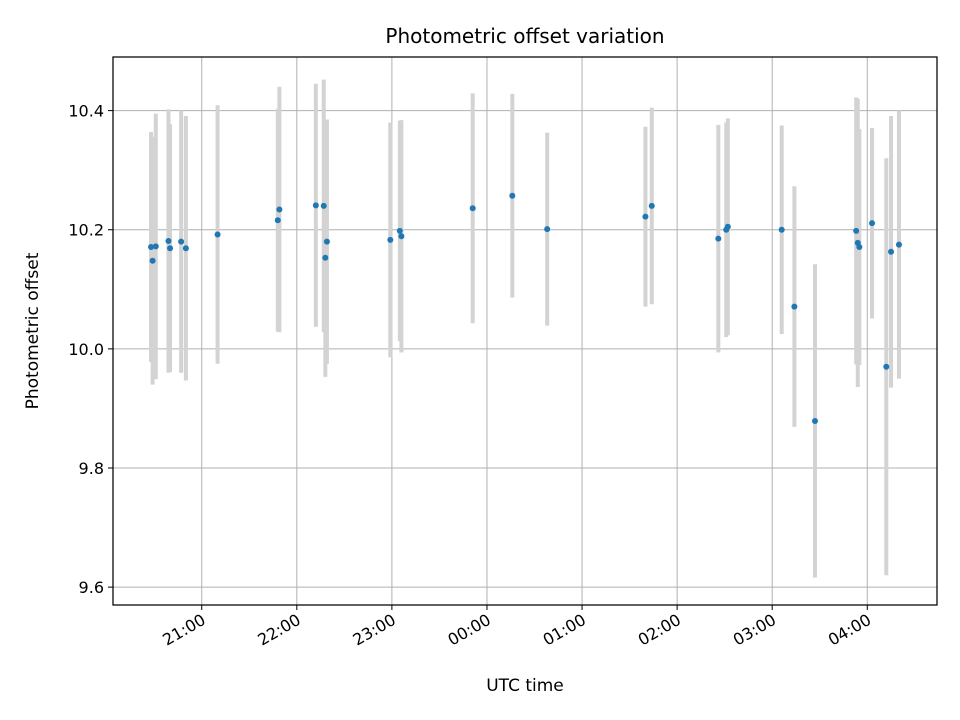 This screenshot has width=960, height=720. I want to click on y-tick-label: 9.6, so click(91, 587).